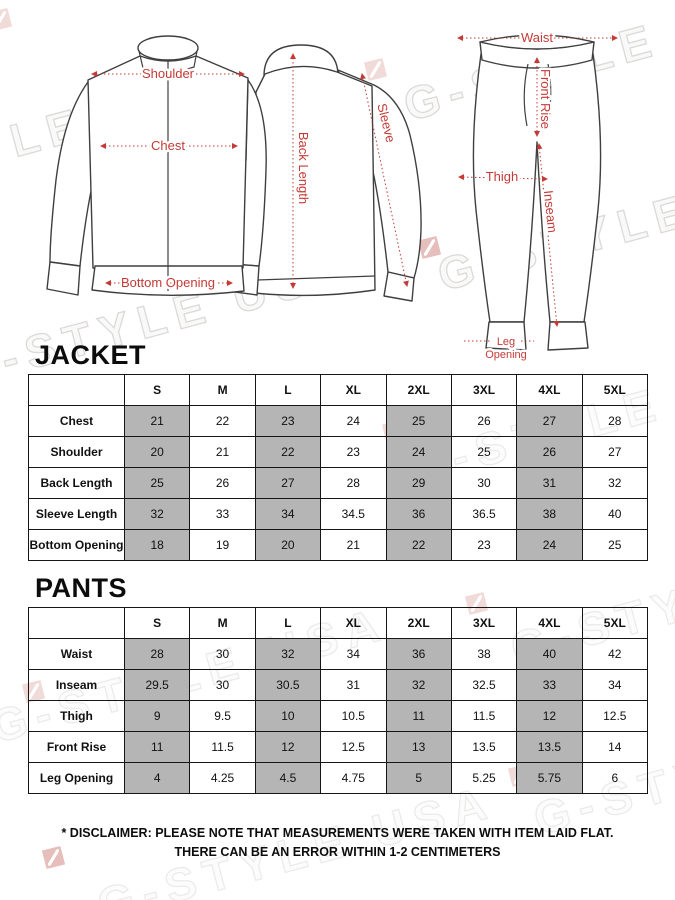 The image size is (675, 900). What do you see at coordinates (484, 623) in the screenshot?
I see `size-column-header: 3XL` at bounding box center [484, 623].